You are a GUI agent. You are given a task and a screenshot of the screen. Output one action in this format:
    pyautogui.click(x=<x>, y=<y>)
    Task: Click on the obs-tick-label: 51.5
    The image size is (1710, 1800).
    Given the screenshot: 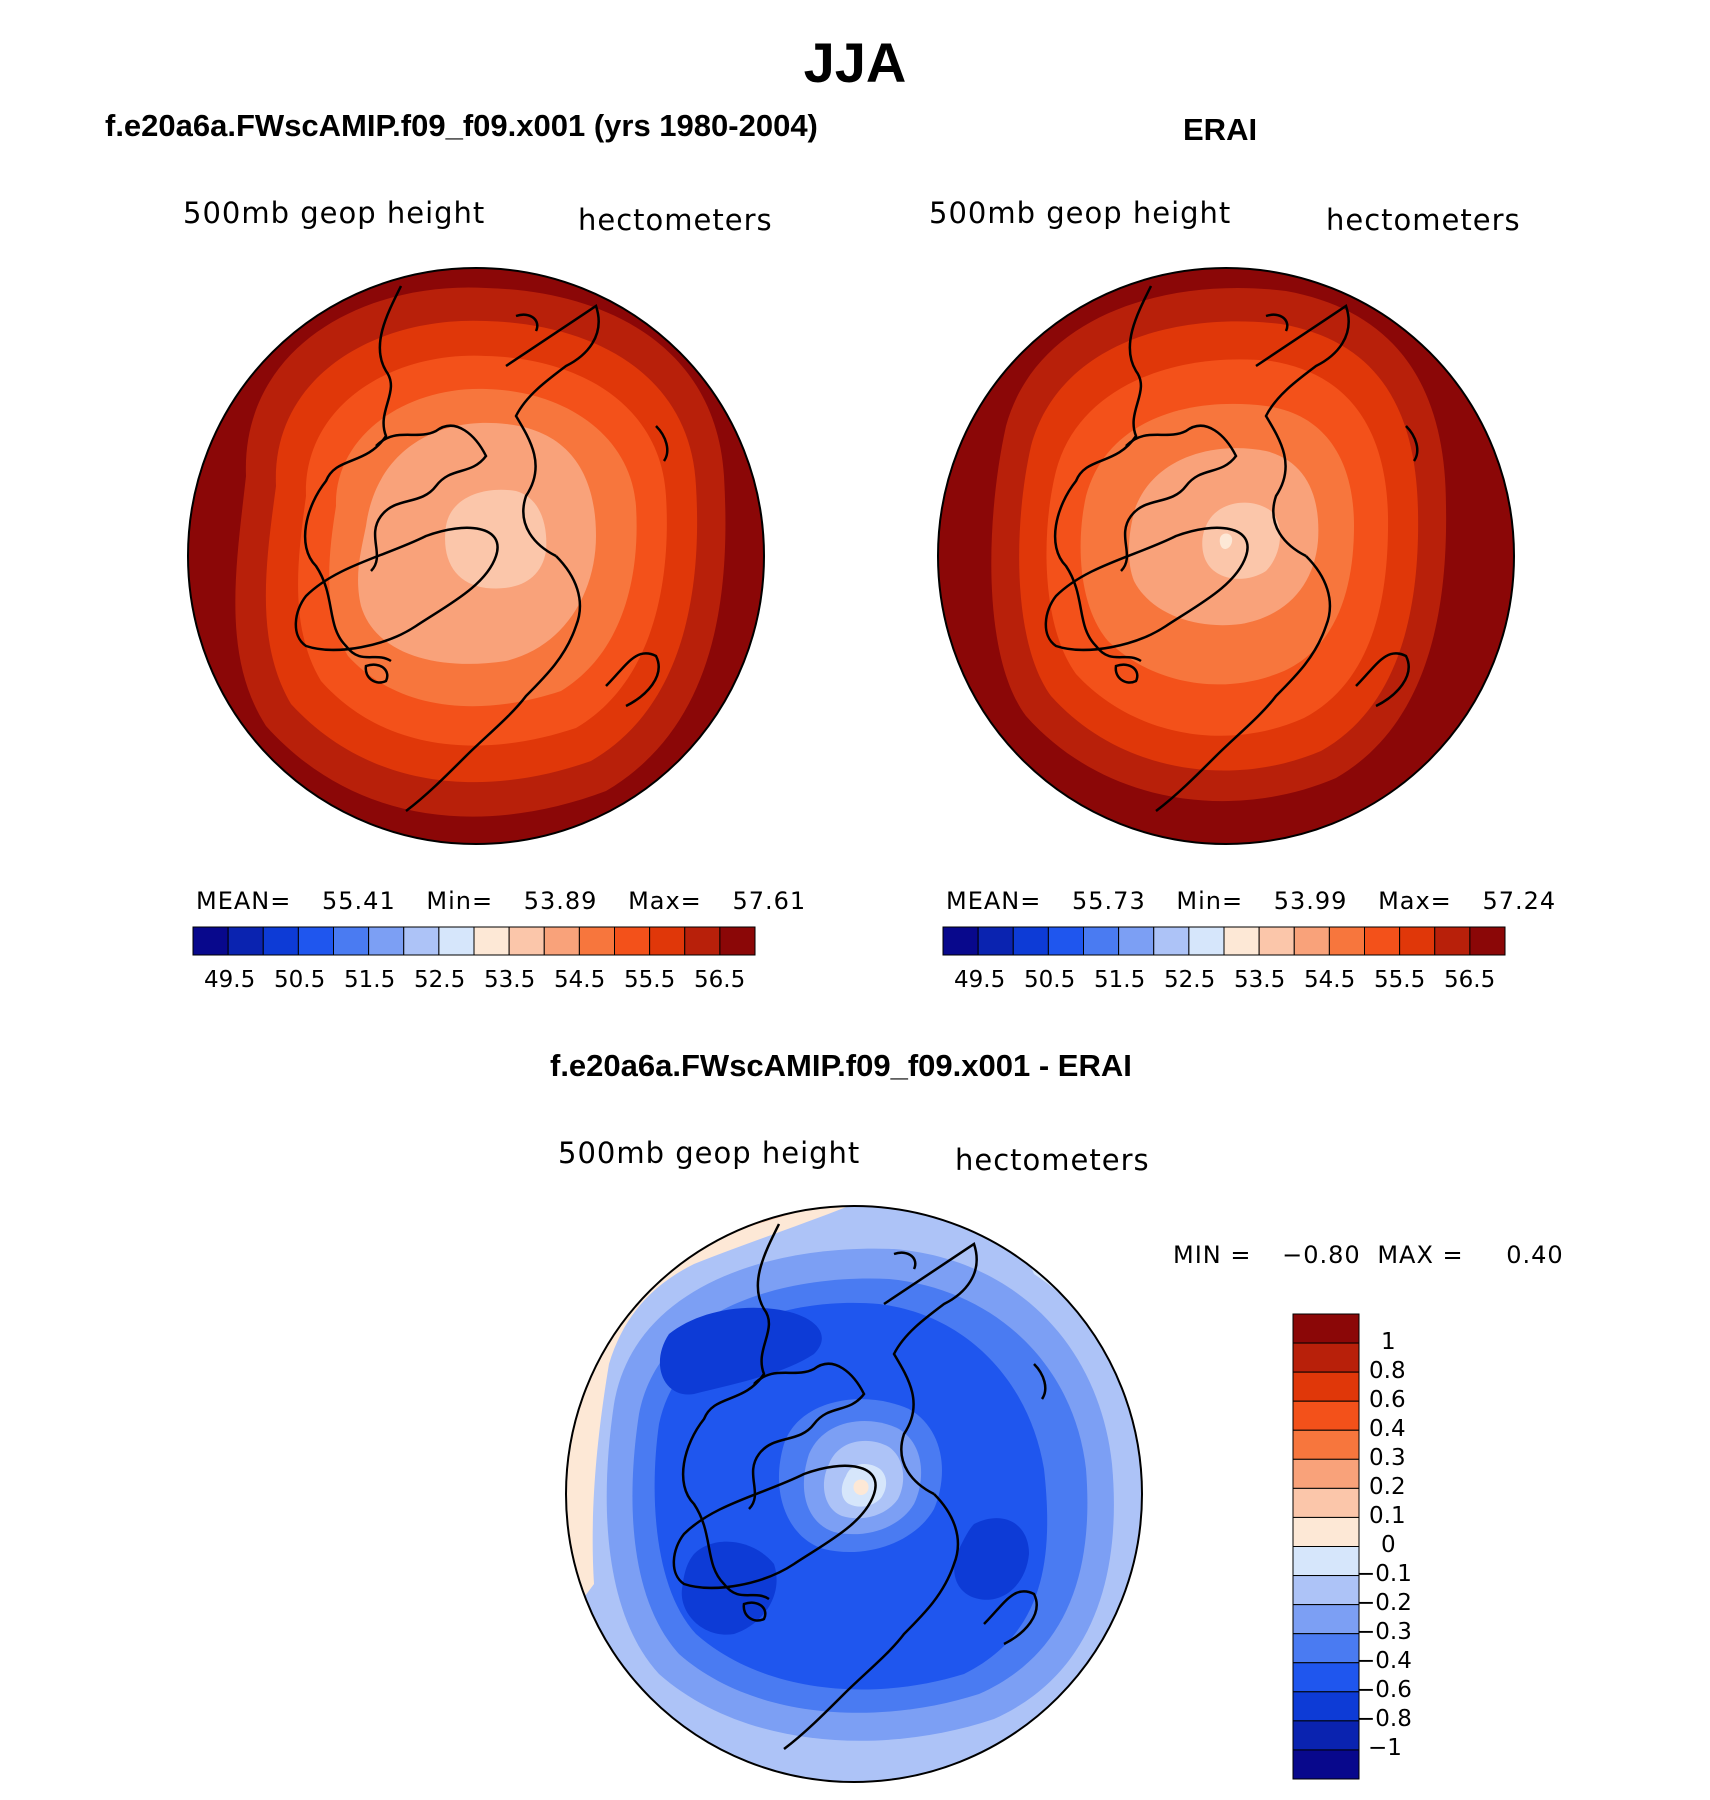 What is the action you would take?
    pyautogui.click(x=1120, y=980)
    